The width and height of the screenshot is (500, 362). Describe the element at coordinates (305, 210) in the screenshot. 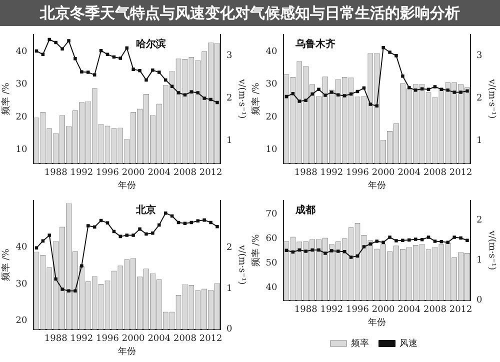

I see `annotation: 成都` at that location.